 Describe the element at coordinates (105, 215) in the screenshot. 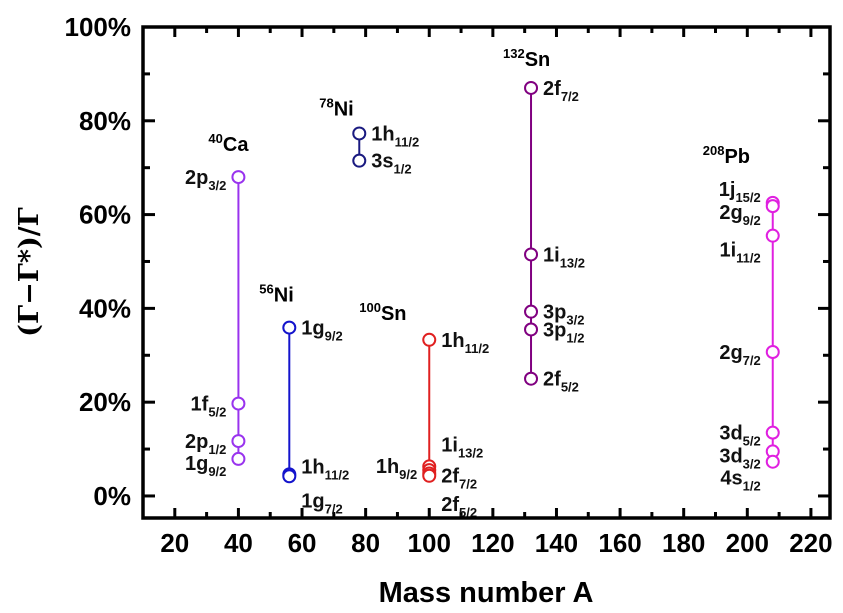

I see `y-tick-label: 60%` at that location.